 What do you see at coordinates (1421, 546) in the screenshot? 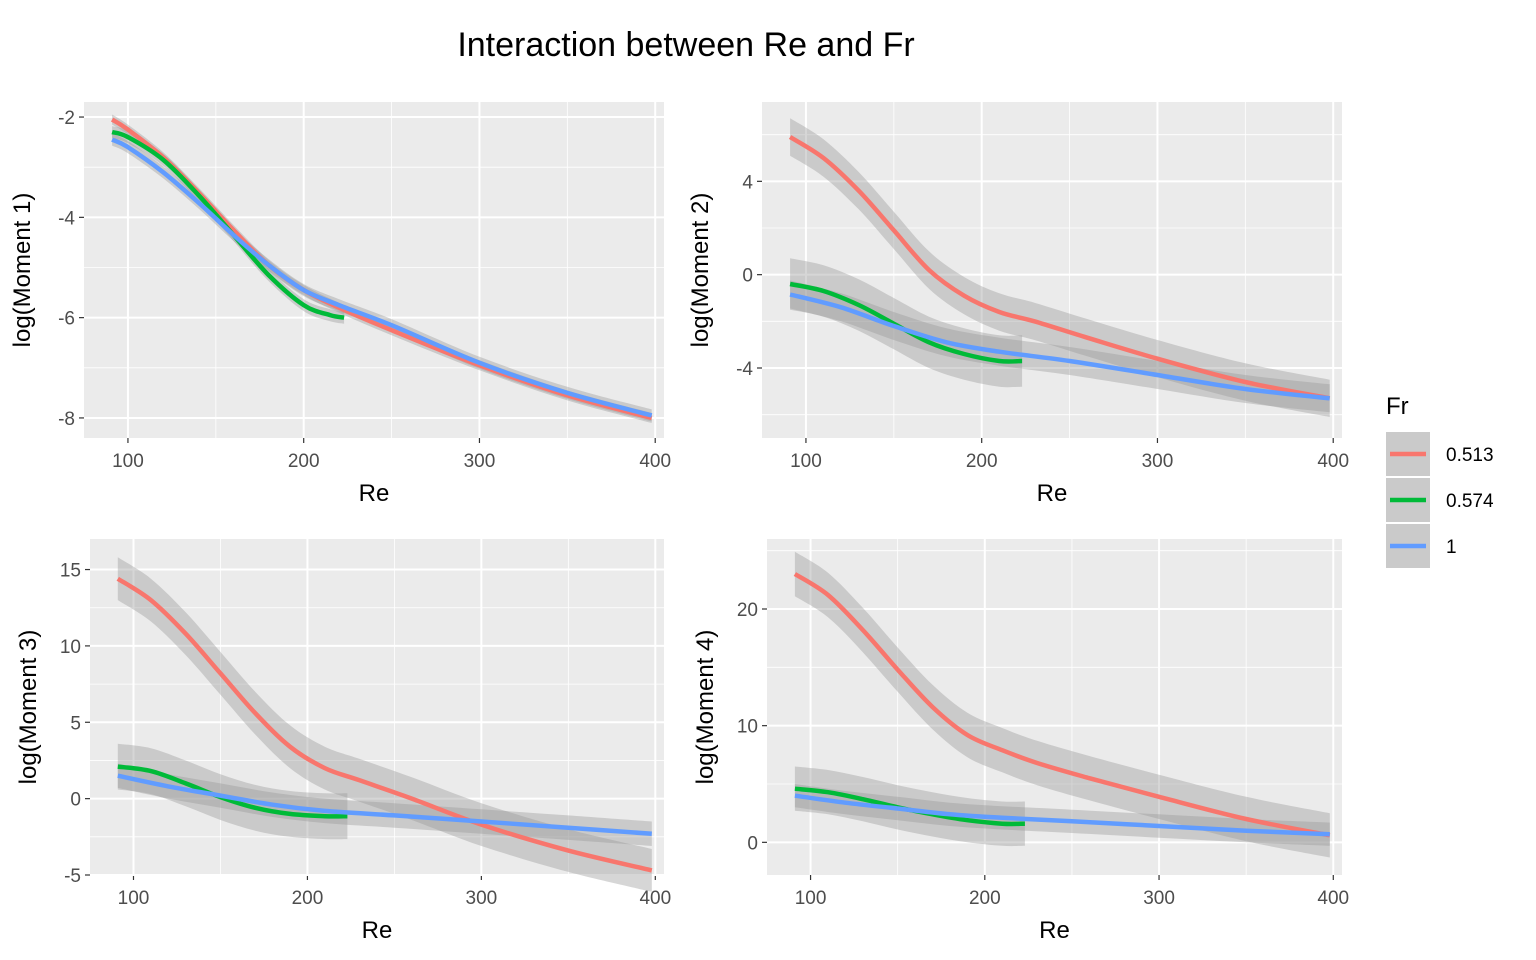
I see `legend-key-1: 1` at bounding box center [1421, 546].